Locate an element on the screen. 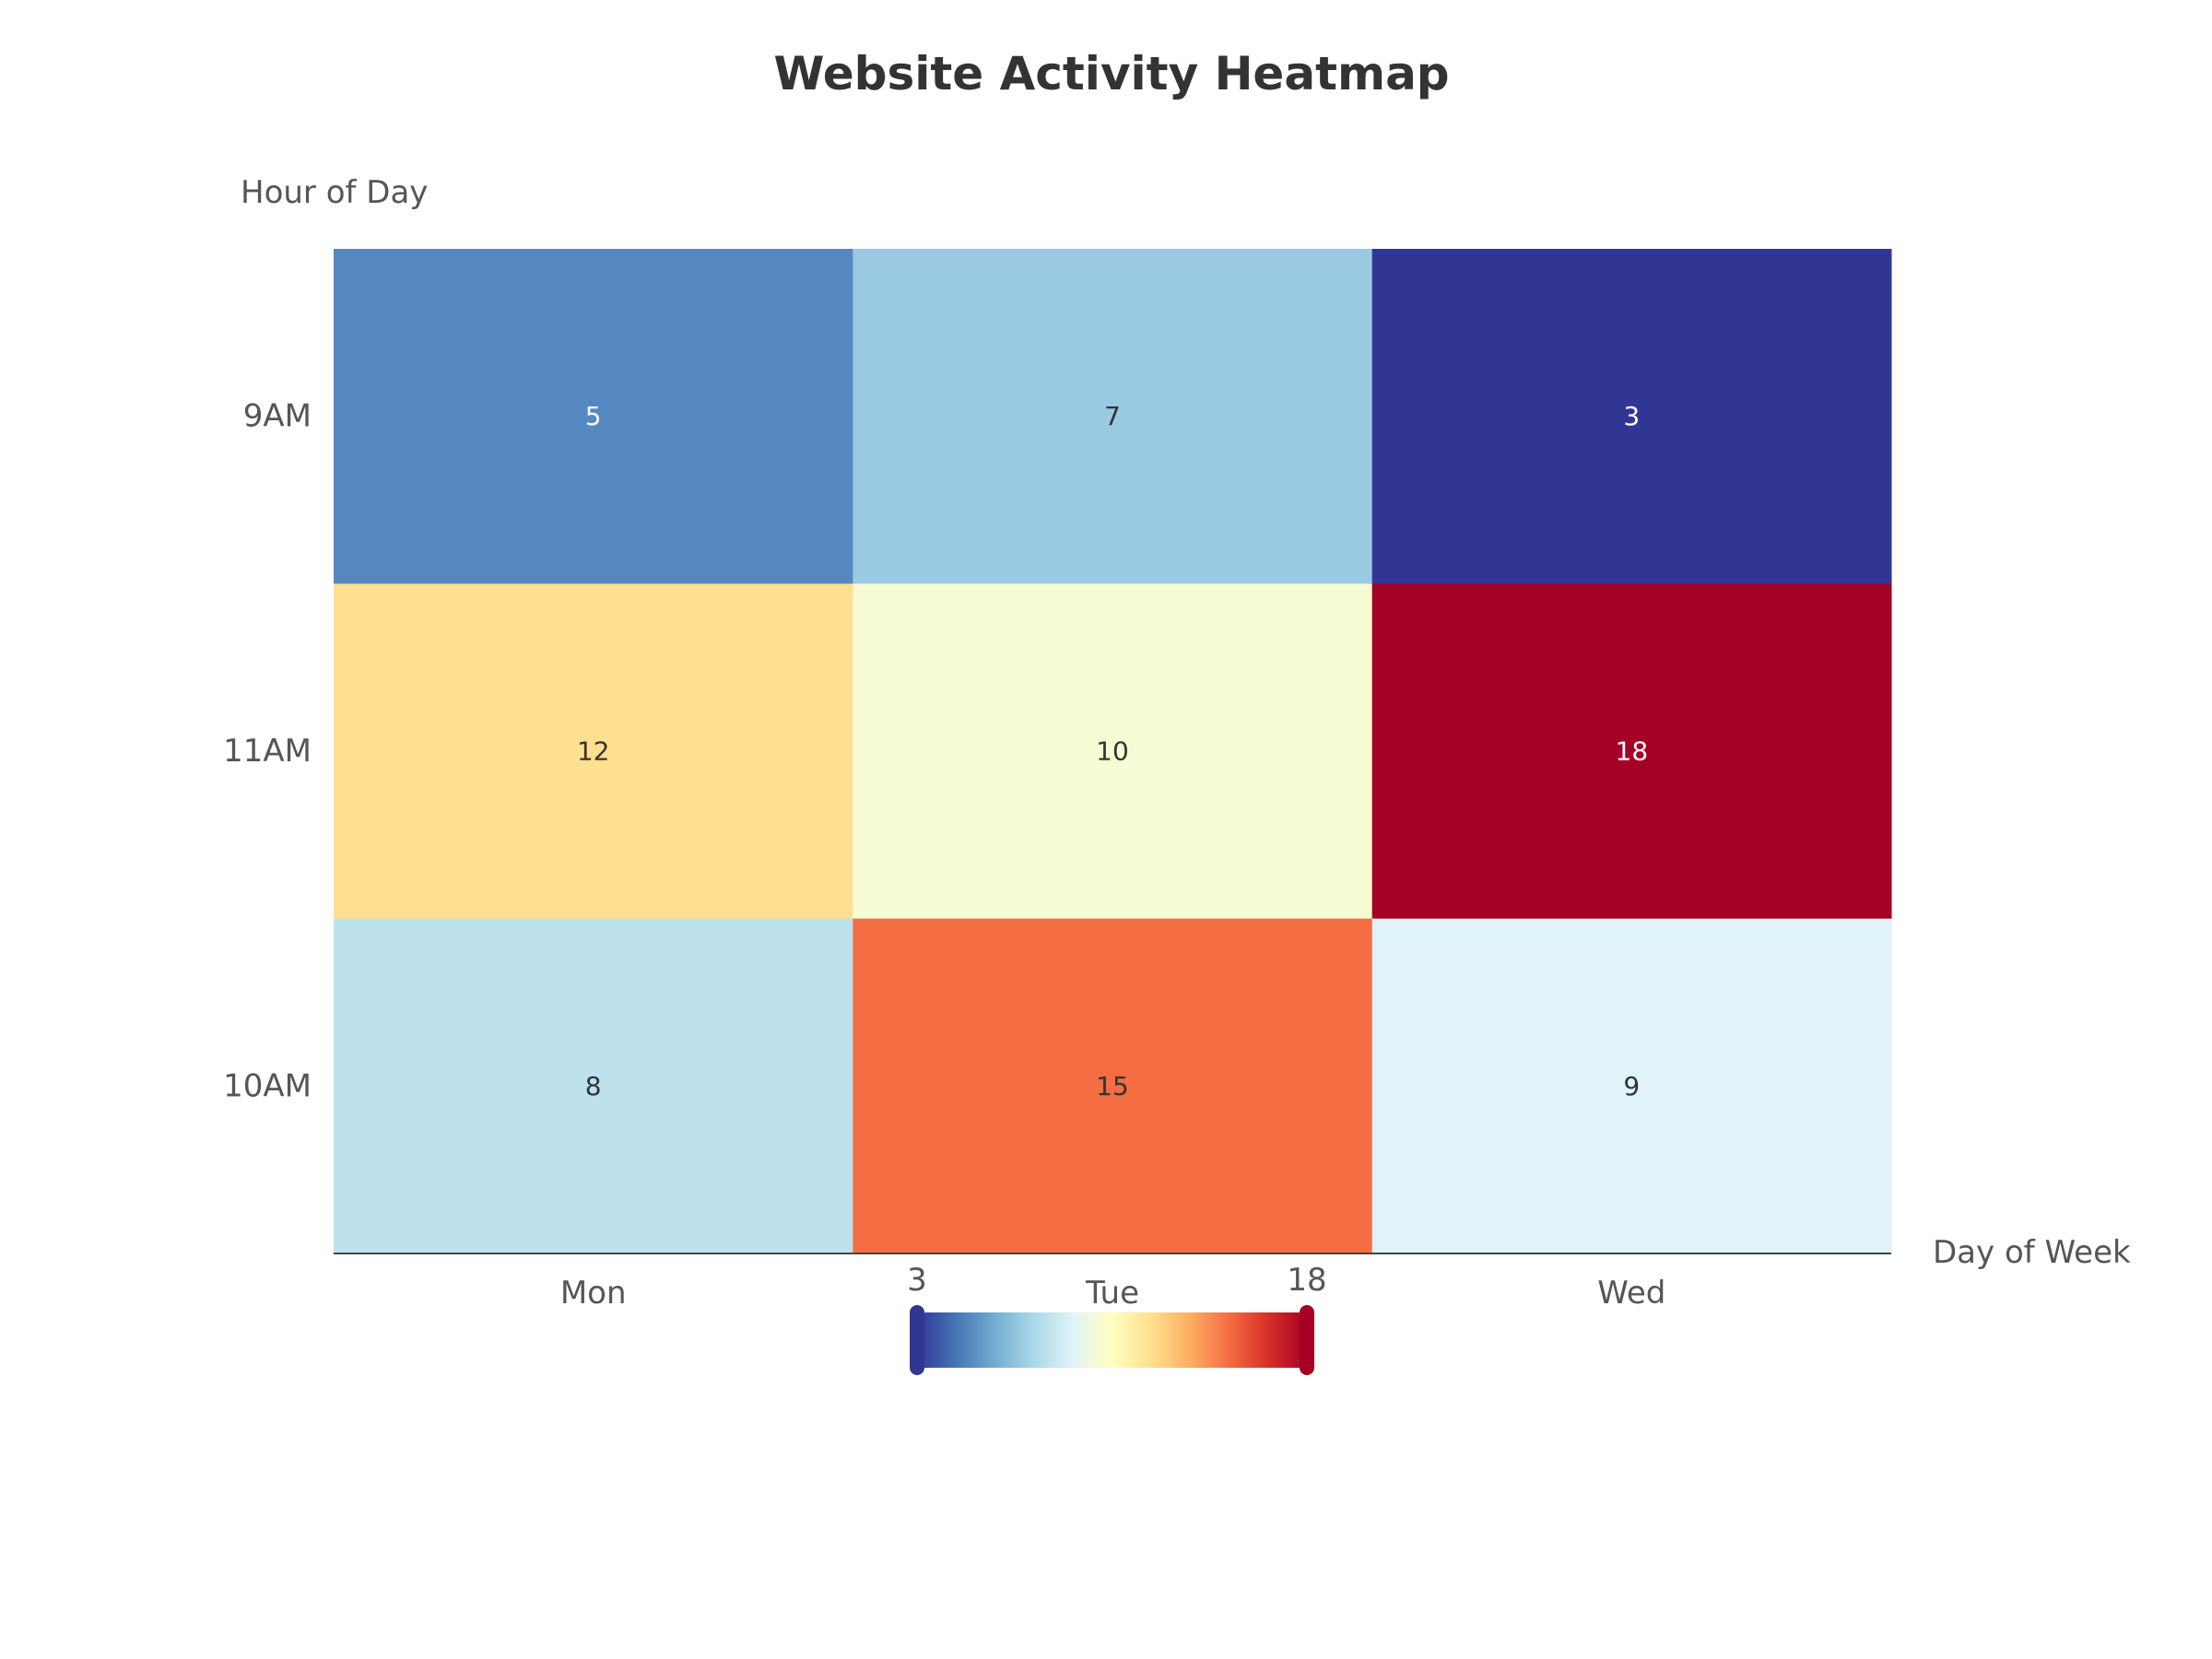  heatmap-cell-10am-mon is located at coordinates (593, 1086).